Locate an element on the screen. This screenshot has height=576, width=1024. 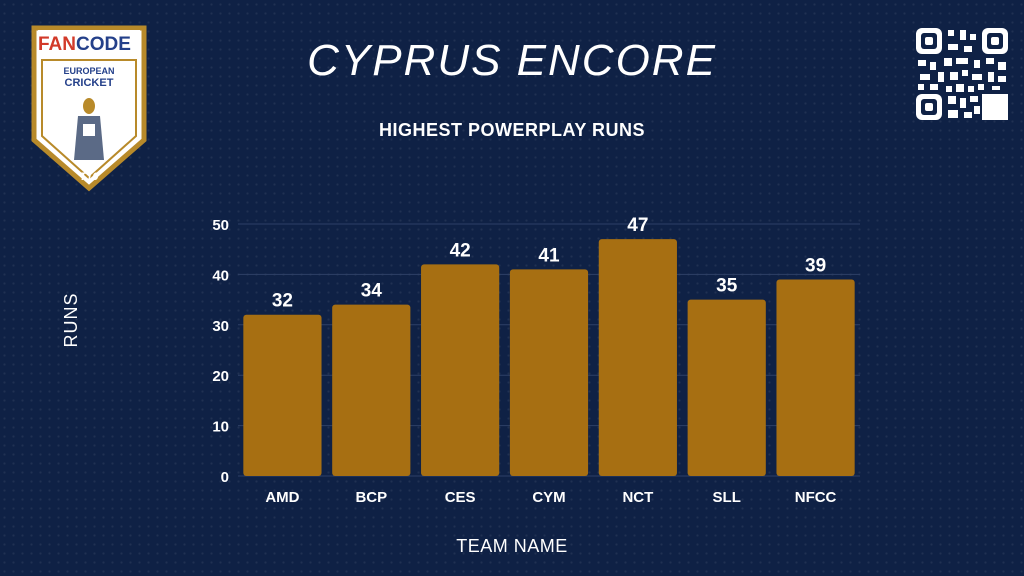
data-label: 39 is located at coordinates (815, 265).